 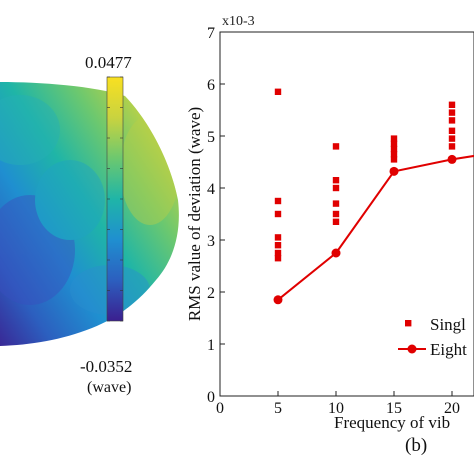 What do you see at coordinates (108, 62) in the screenshot?
I see `colorbar-max-label: 0.0477` at bounding box center [108, 62].